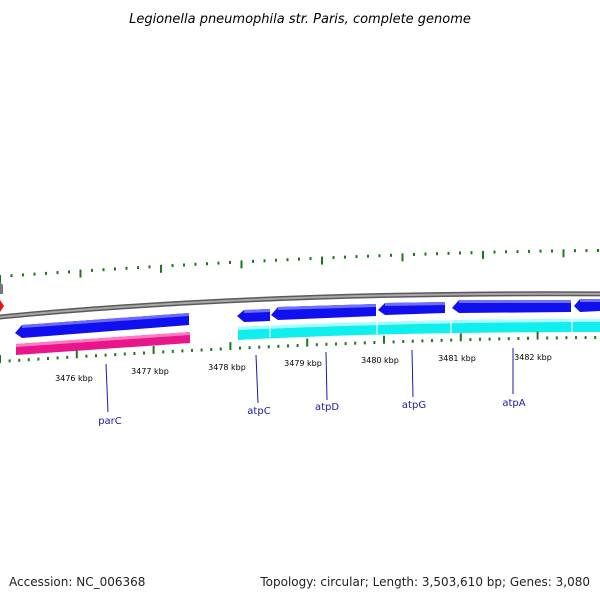 Image resolution: width=600 pixels, height=600 pixels. What do you see at coordinates (533, 357) in the screenshot?
I see `ruler-label: 3482 kbp` at bounding box center [533, 357].